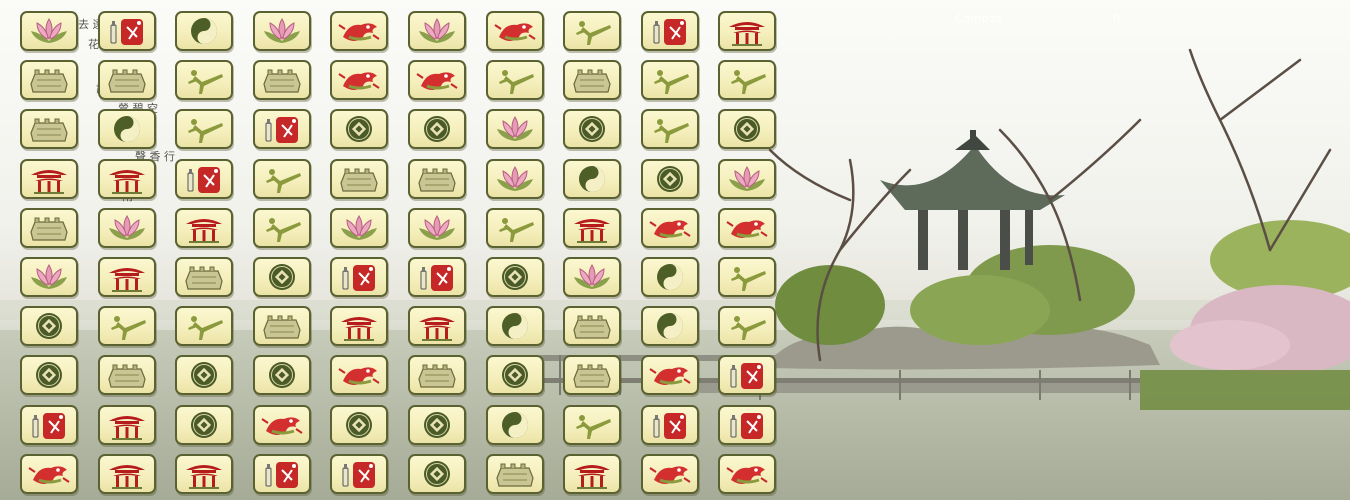 This screenshot has width=1350, height=500. Describe the element at coordinates (747, 80) in the screenshot. I see `tile-r2-c10` at that location.